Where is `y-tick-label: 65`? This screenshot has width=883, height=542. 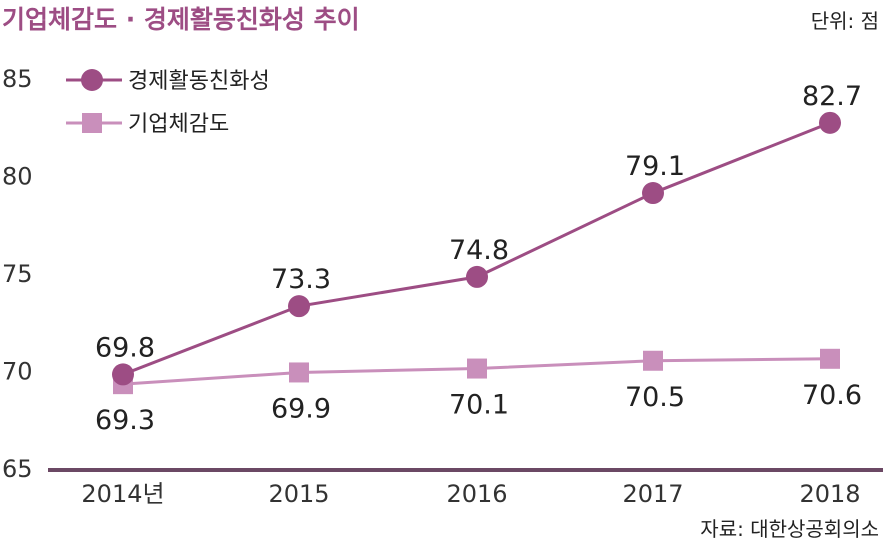
y-tick-label: 65 is located at coordinates (17, 469).